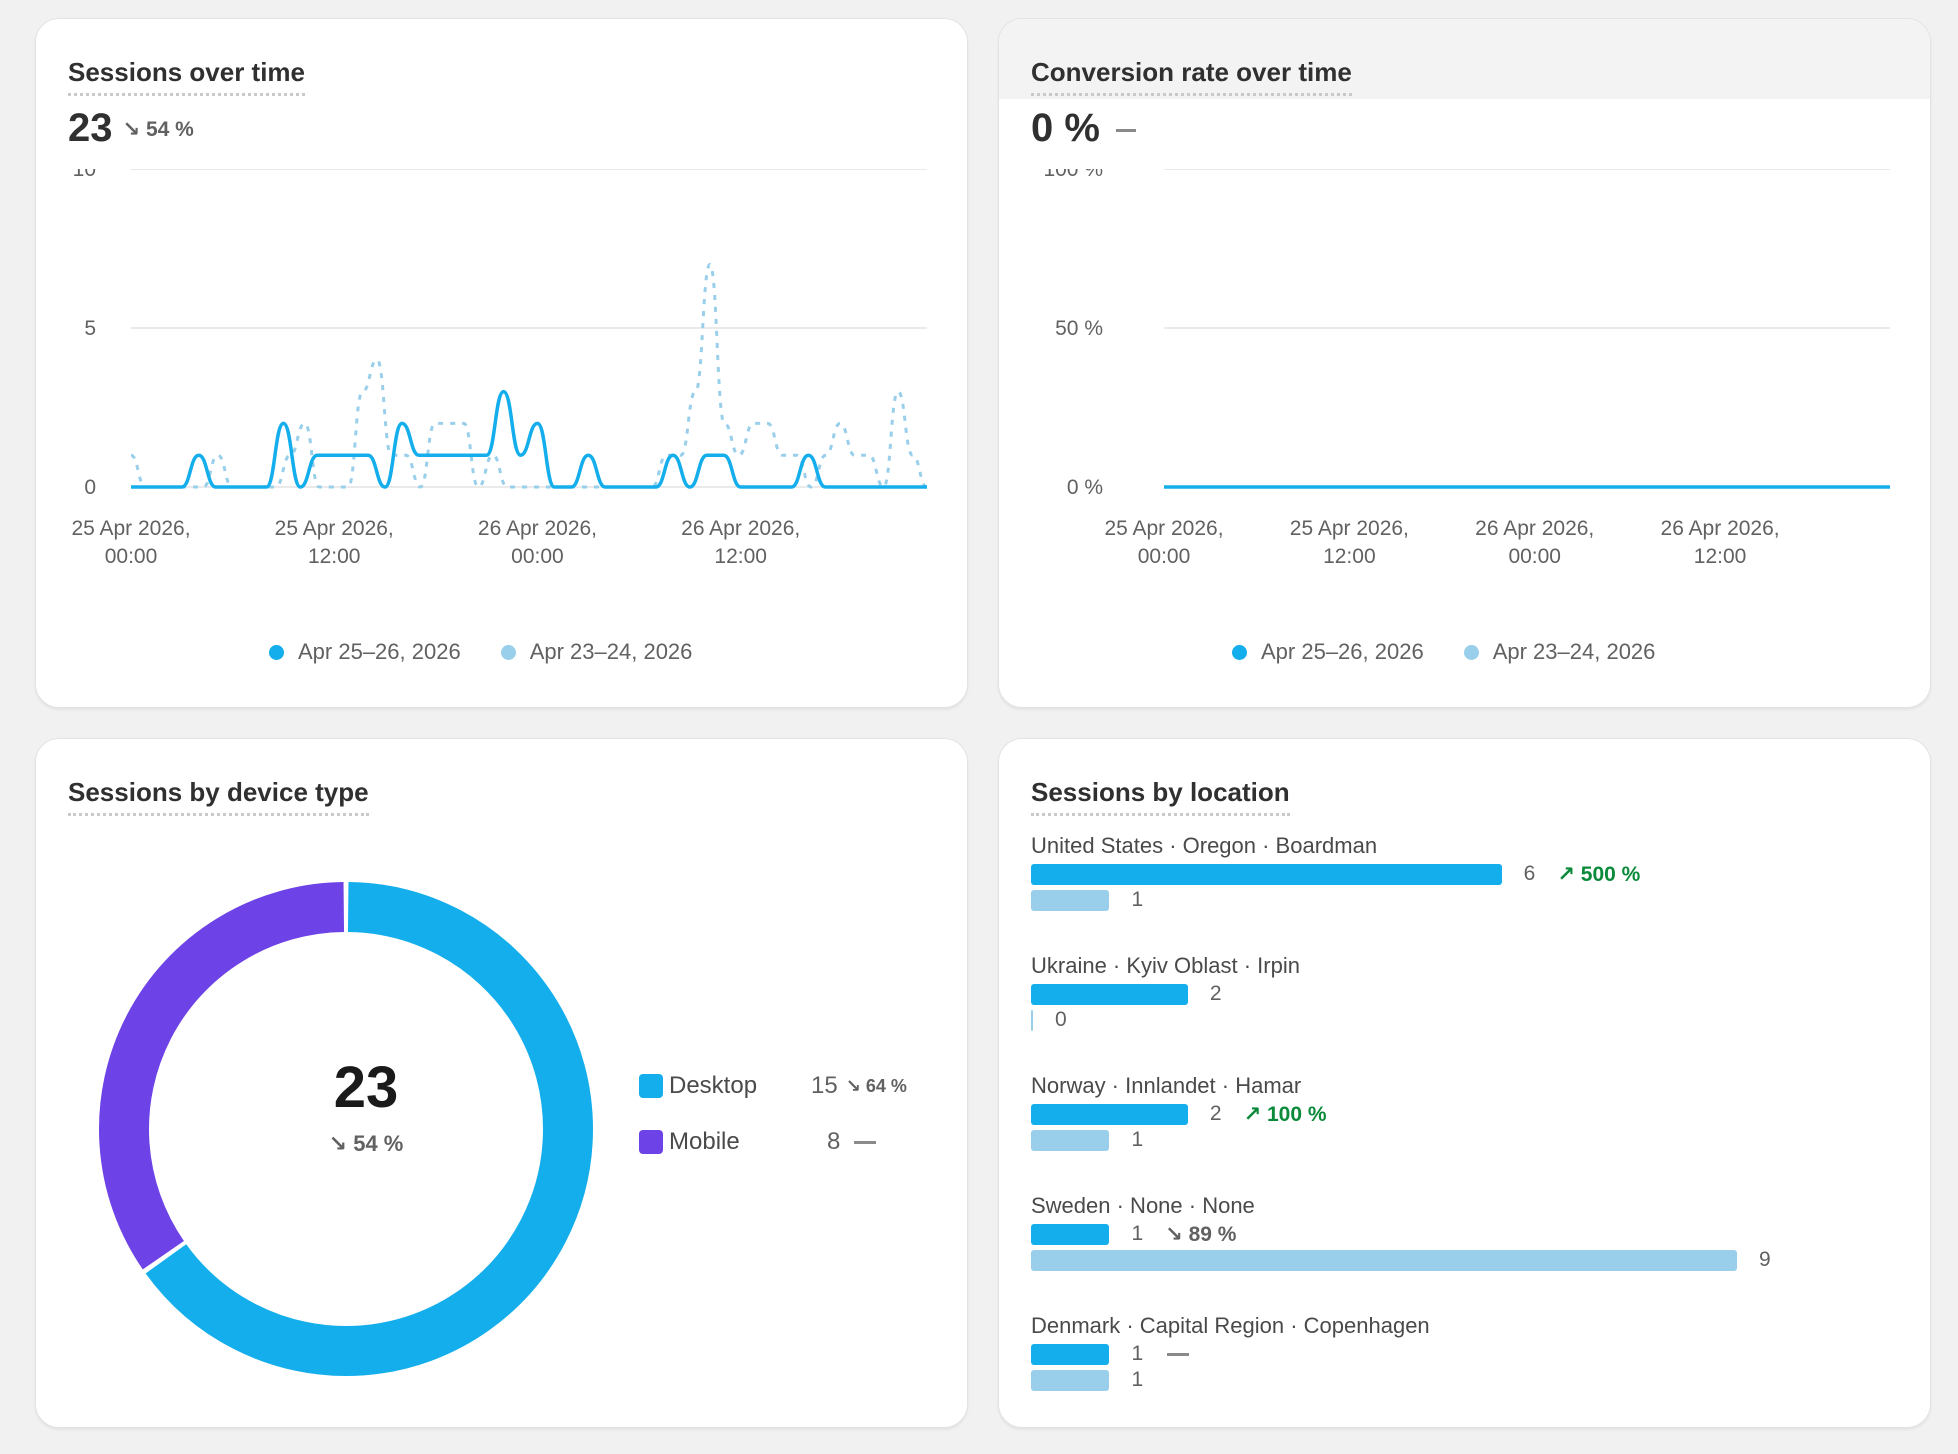 The width and height of the screenshot is (1958, 1454). Describe the element at coordinates (1143, 1205) in the screenshot. I see `location-name: Sweden · None · None` at that location.